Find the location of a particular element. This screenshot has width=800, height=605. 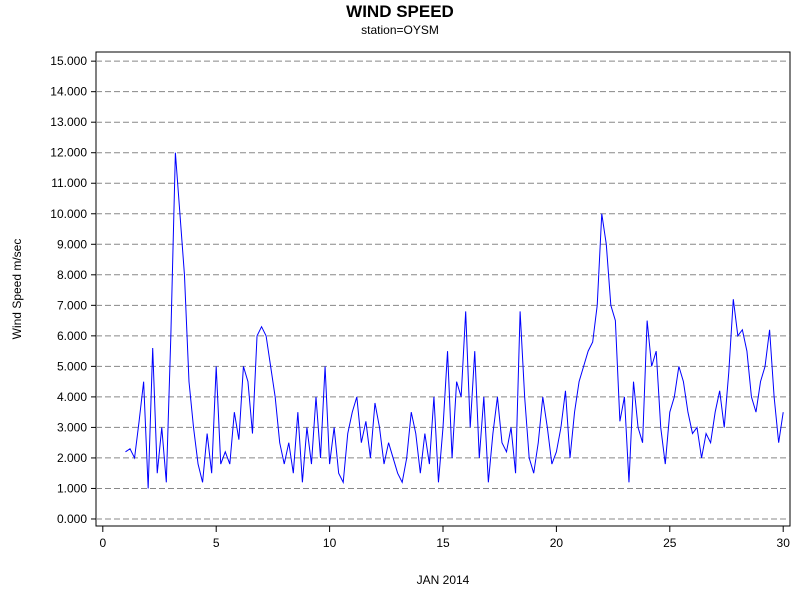

x-tick-label: 0 is located at coordinates (102, 543).